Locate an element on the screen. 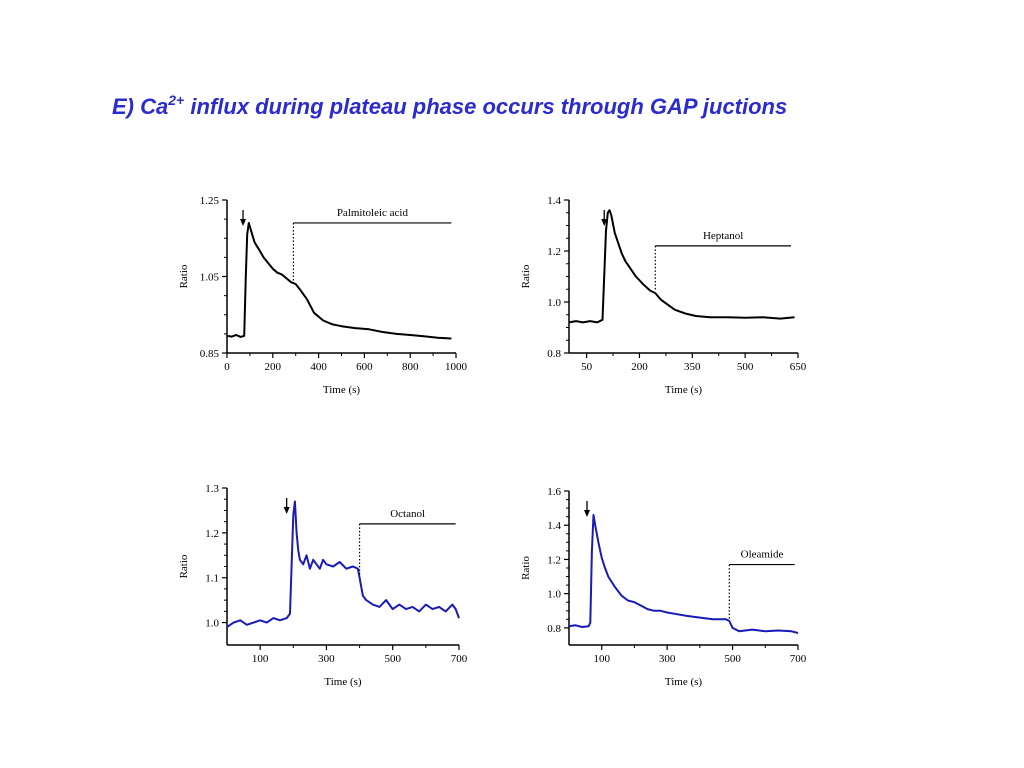  x-tick-label: 1000 is located at coordinates (456, 367).